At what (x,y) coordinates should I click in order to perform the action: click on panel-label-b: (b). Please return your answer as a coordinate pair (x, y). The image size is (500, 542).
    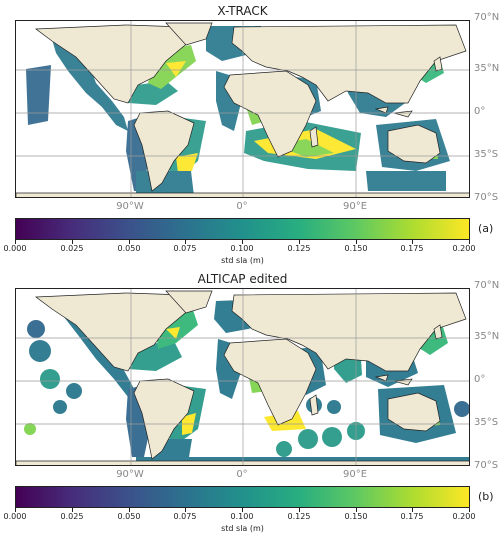
    Looking at the image, I should click on (486, 496).